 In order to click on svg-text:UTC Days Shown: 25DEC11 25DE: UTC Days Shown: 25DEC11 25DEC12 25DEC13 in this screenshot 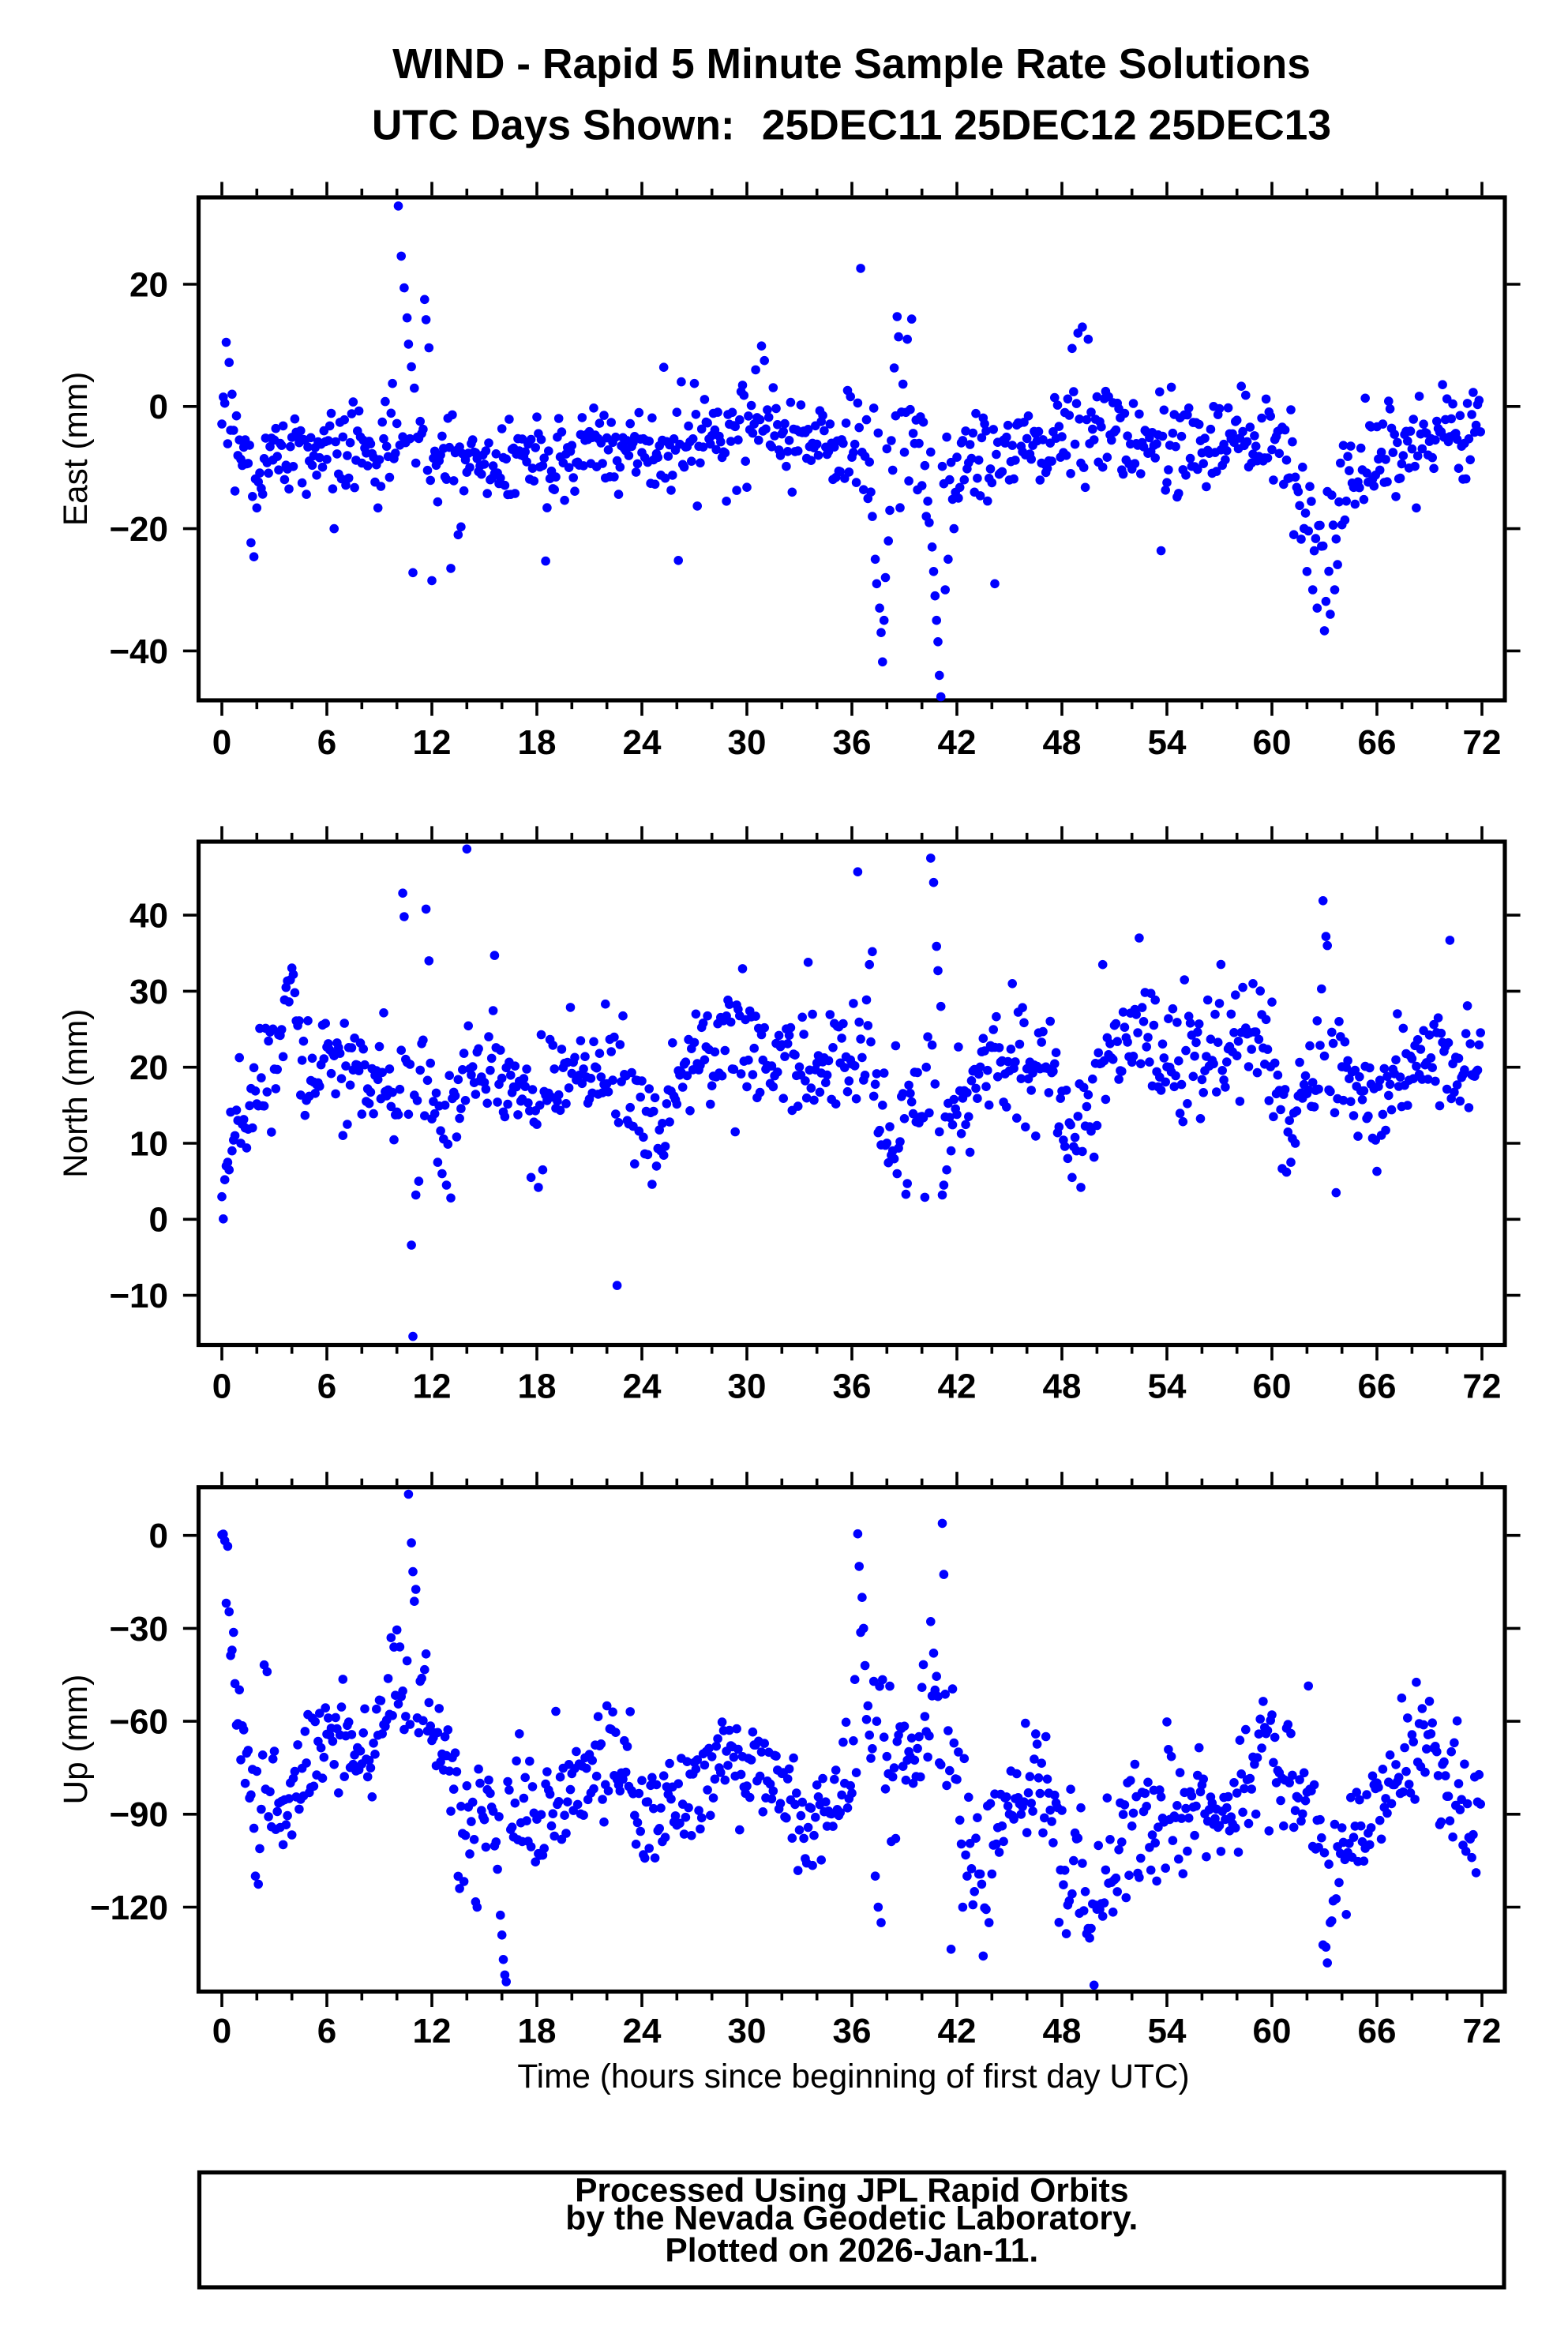, I will do `click(851, 125)`.